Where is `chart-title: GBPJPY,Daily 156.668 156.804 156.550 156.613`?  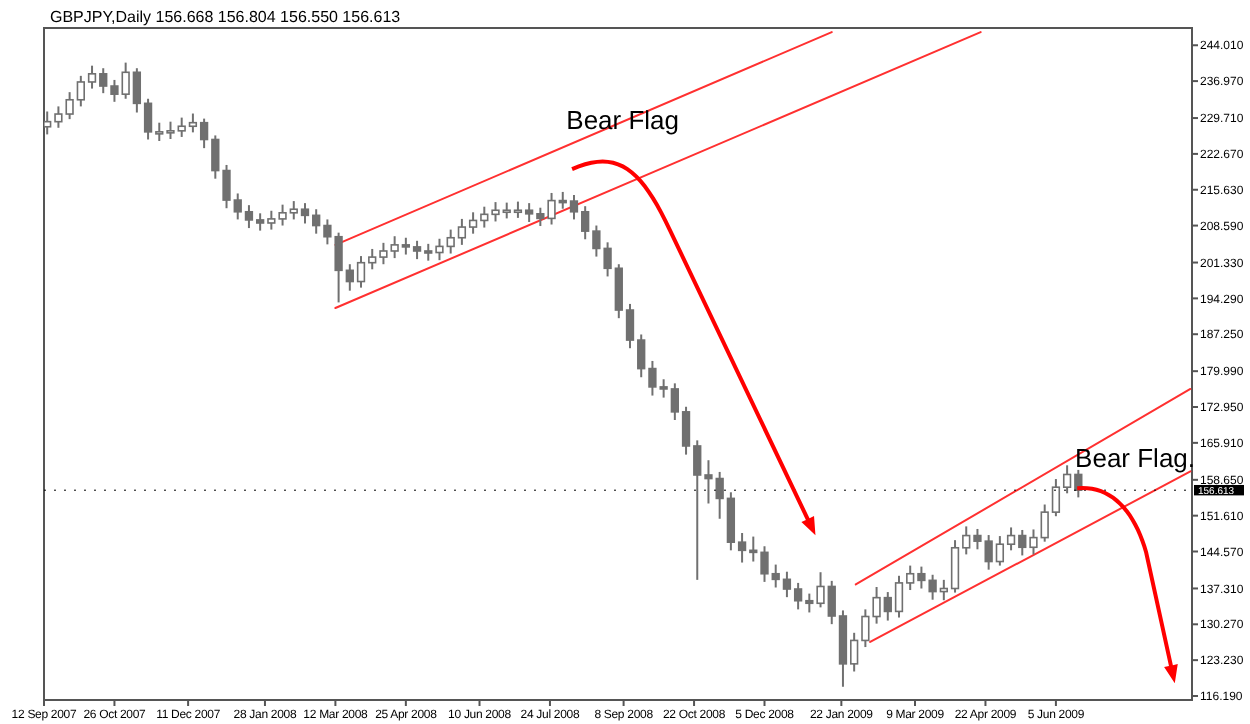
chart-title: GBPJPY,Daily 156.668 156.804 156.550 156.613 is located at coordinates (226, 17).